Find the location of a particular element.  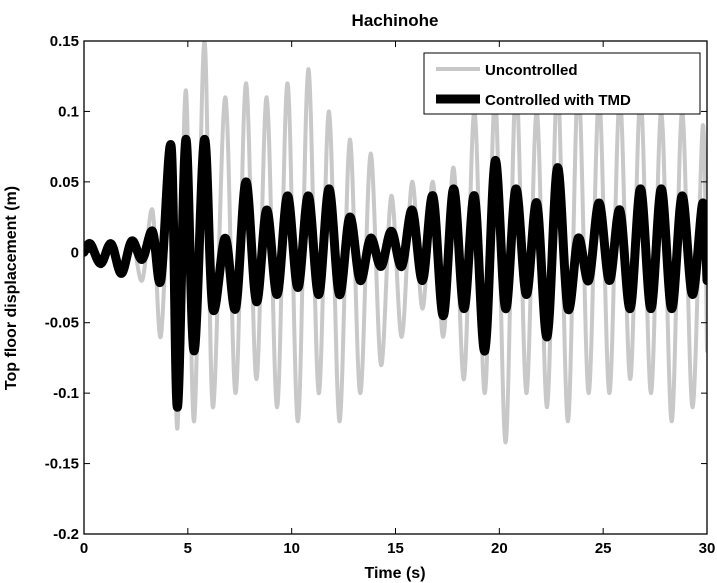

y-tick-label: -0.05 is located at coordinates (62, 323).